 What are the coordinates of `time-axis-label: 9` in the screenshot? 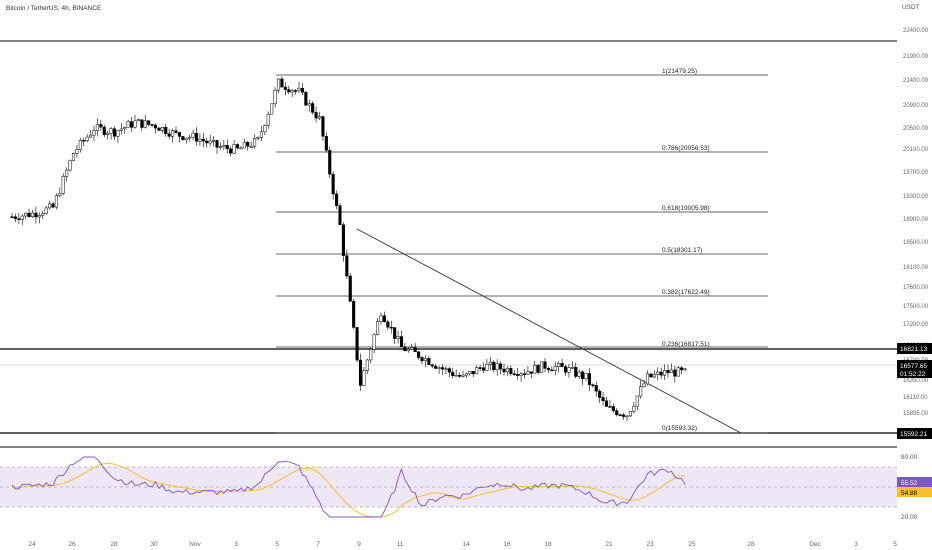 It's located at (359, 544).